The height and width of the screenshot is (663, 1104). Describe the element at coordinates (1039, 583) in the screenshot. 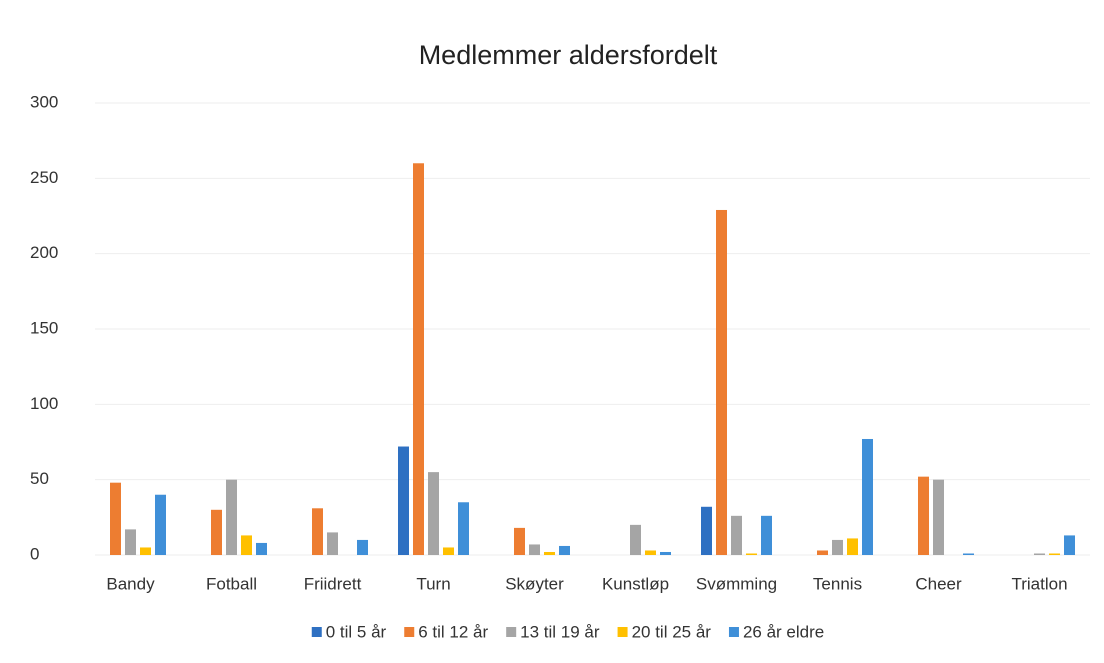

I see `x-tick-label: Triatlon` at that location.